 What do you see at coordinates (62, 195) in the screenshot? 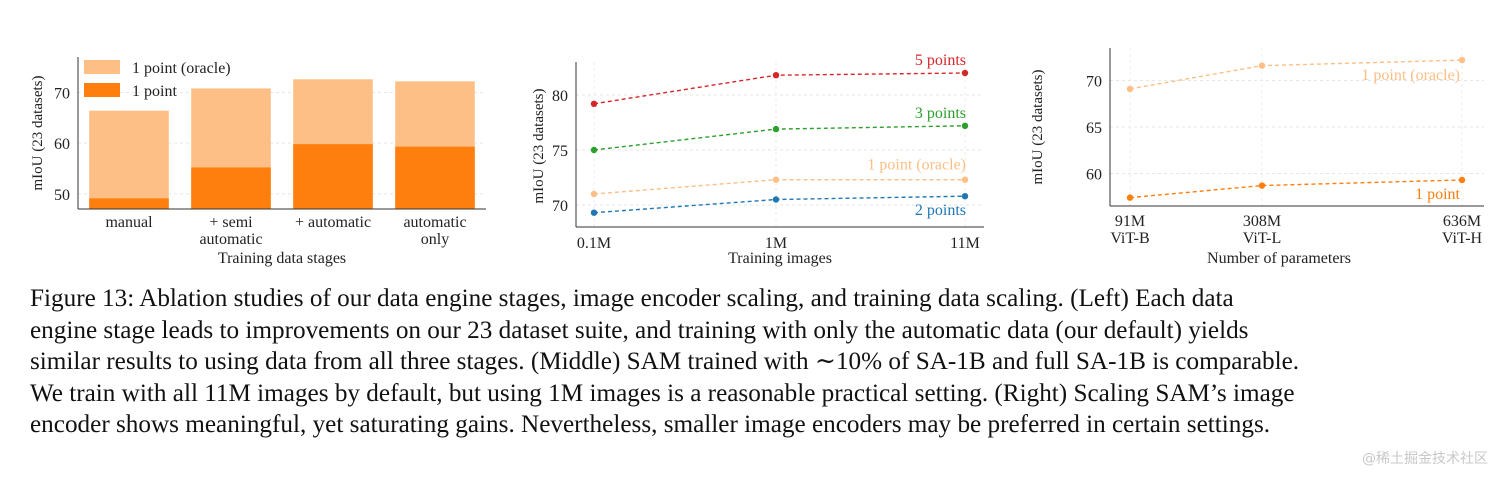
I see `y-tick-label: 50` at bounding box center [62, 195].